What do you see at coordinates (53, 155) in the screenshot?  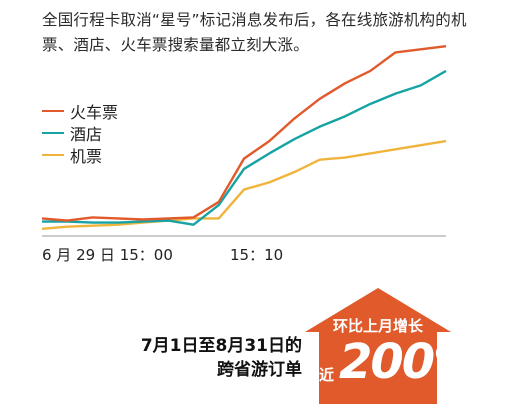 I see `legend-swatch-flight` at bounding box center [53, 155].